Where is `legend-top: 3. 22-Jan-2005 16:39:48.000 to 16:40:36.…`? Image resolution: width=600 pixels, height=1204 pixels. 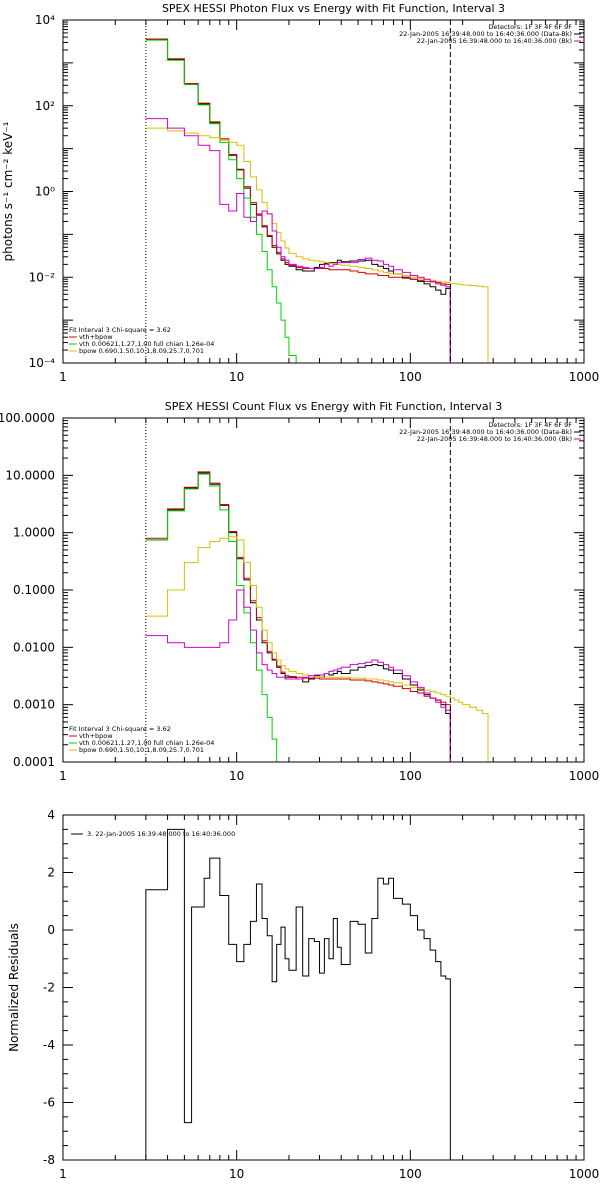
legend-top: 3. 22-Jan-2005 16:39:48.000 to 16:40:36.… is located at coordinates (153, 834).